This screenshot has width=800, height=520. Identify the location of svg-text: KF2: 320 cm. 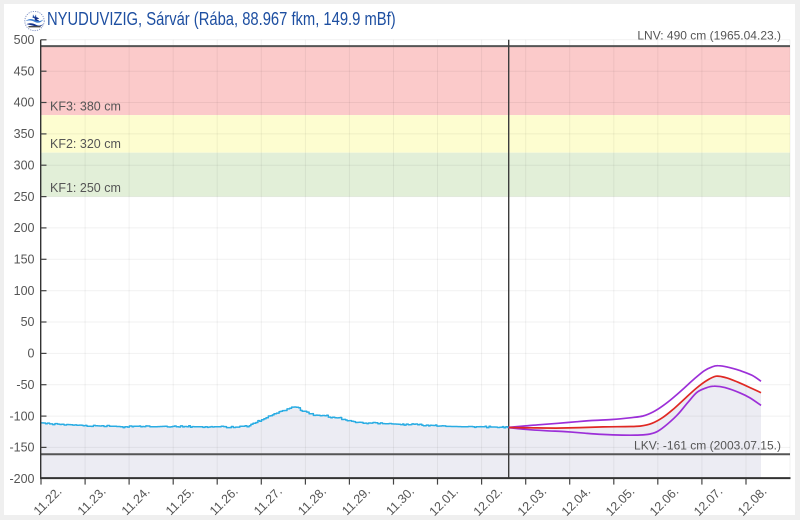
(85, 144).